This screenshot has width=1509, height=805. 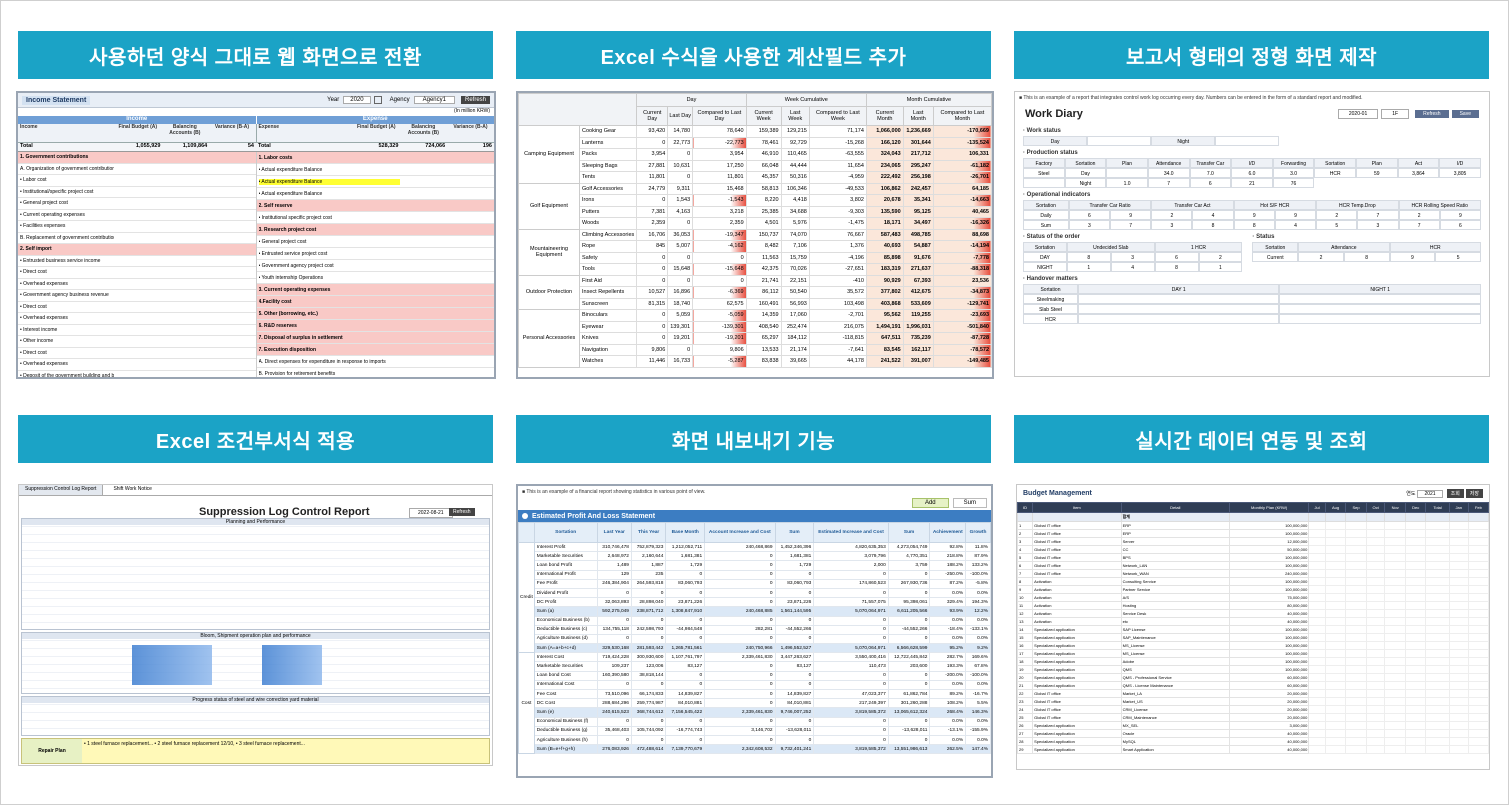 What do you see at coordinates (648, 703) in the screenshot?
I see `fin-cell: 259,774,987` at bounding box center [648, 703].